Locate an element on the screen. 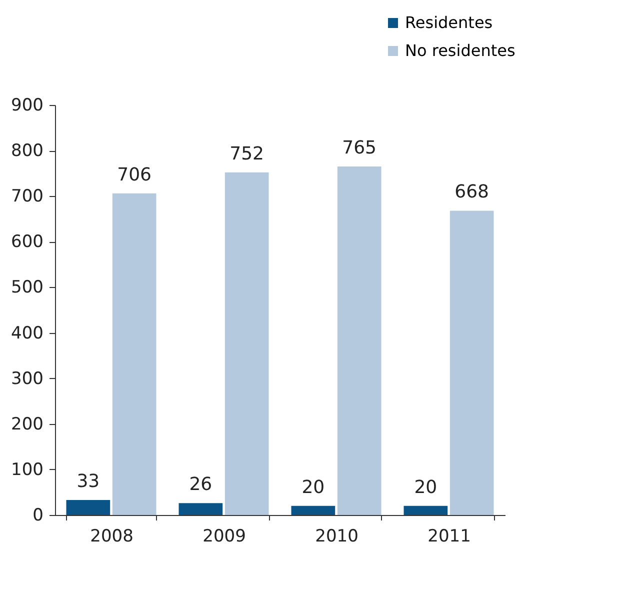 The image size is (633, 605). y-tick-label: 900 is located at coordinates (27, 106).